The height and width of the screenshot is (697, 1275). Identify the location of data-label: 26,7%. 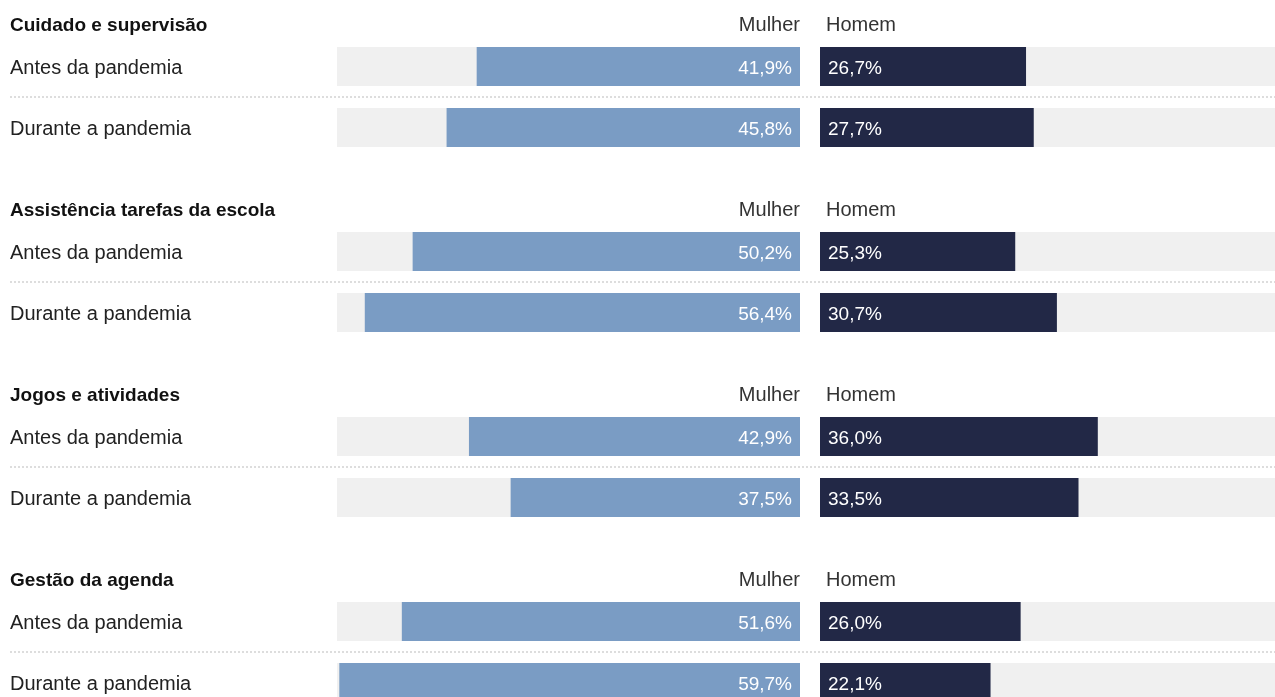
(855, 67).